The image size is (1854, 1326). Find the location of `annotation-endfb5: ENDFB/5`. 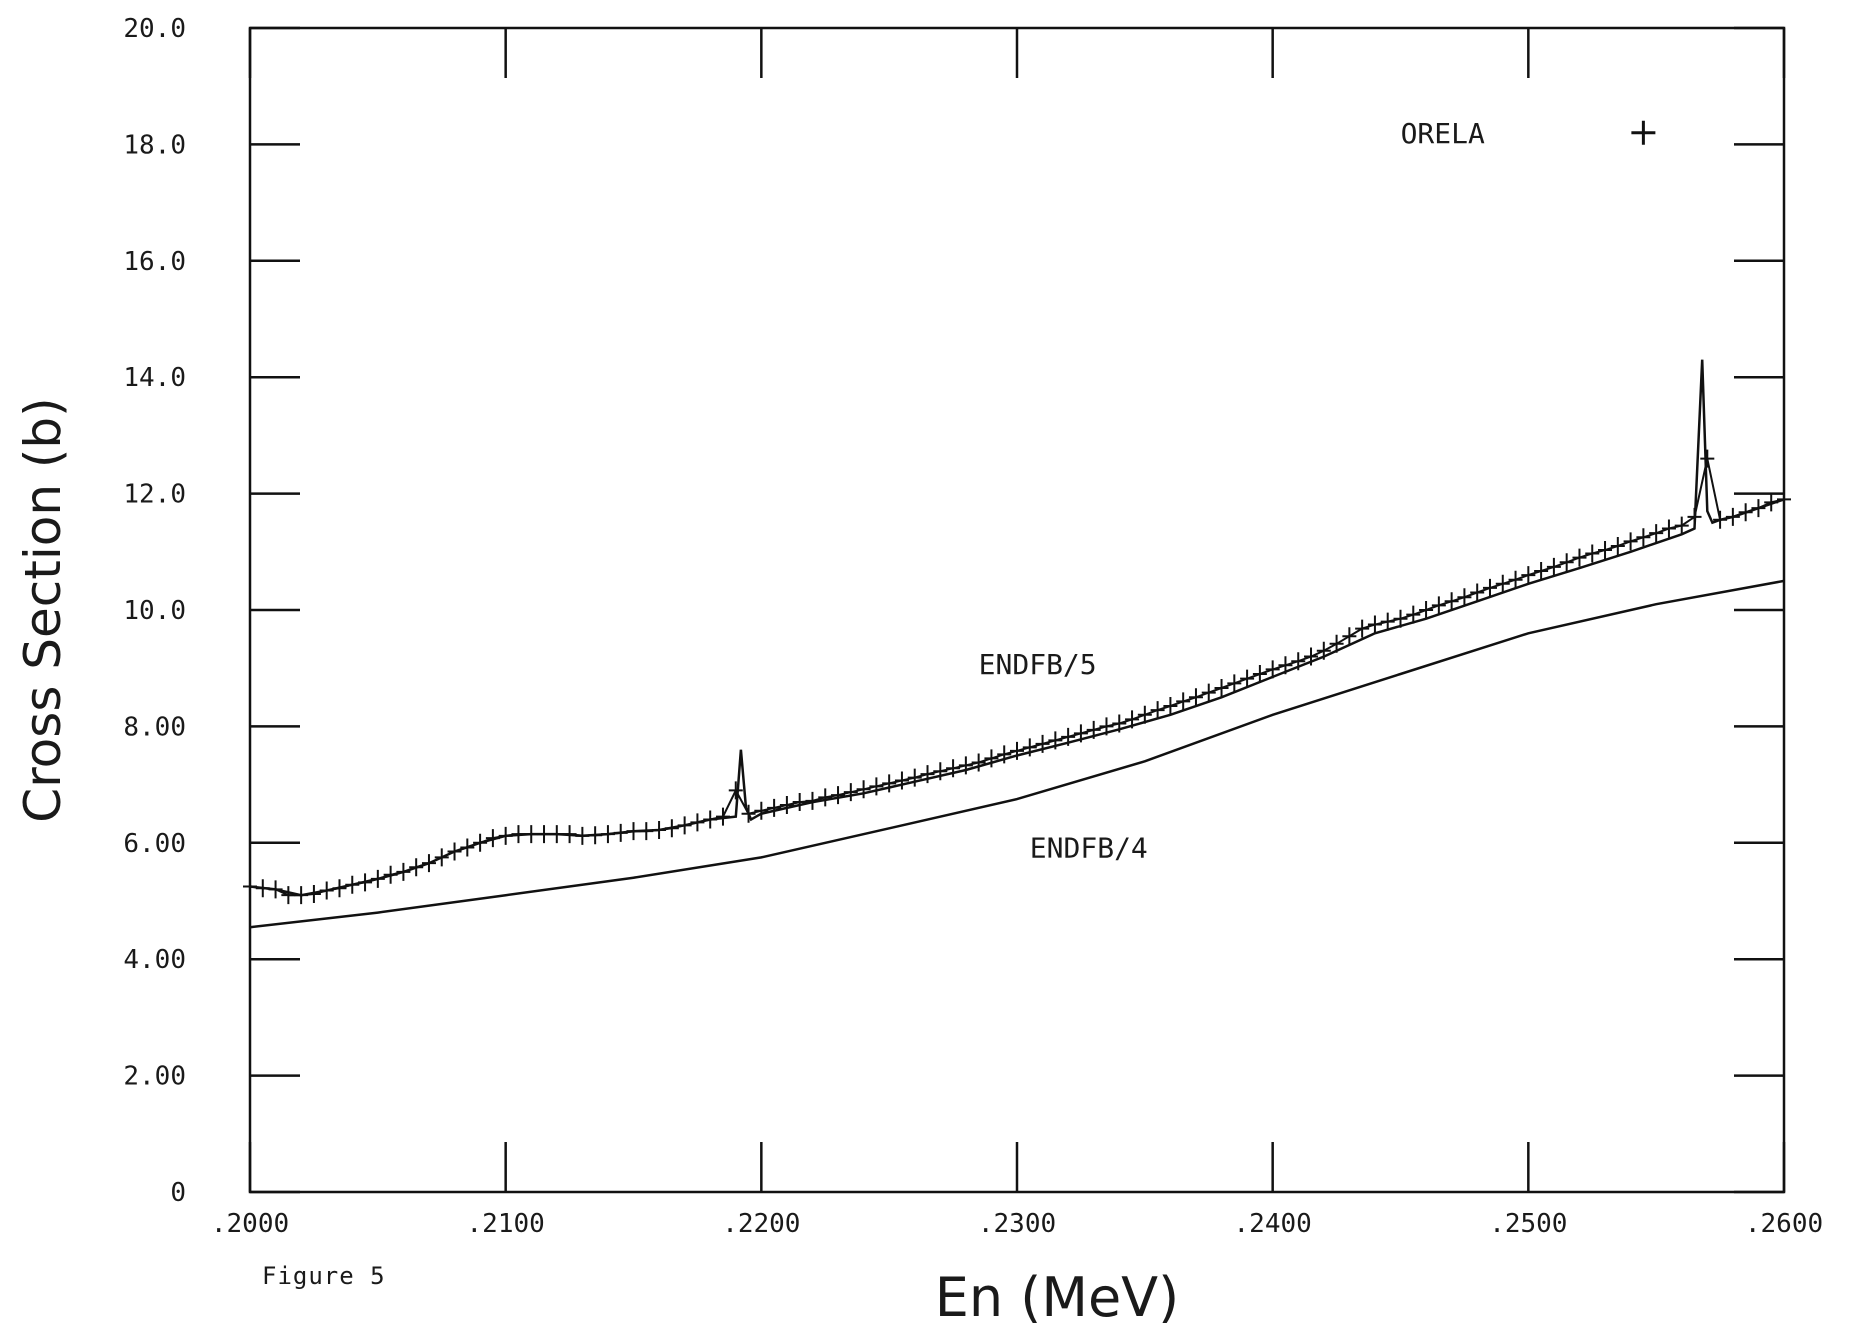

annotation-endfb5: ENDFB/5 is located at coordinates (1038, 664).